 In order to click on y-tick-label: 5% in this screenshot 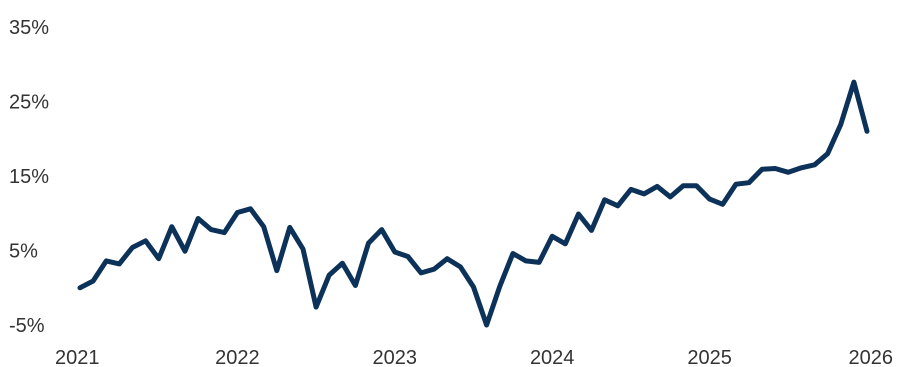, I will do `click(23, 252)`.